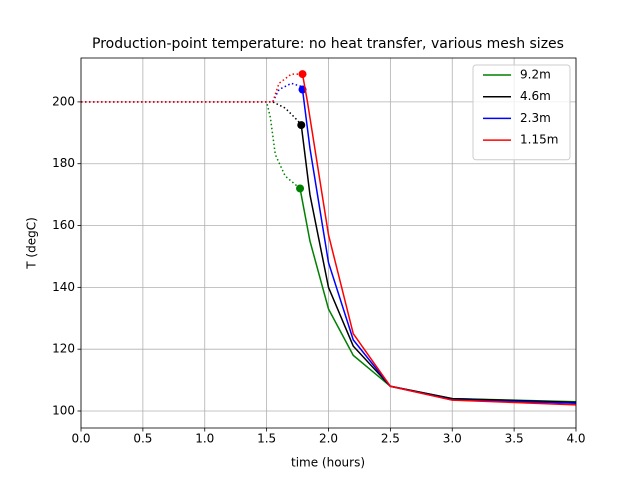 The width and height of the screenshot is (640, 480). What do you see at coordinates (63, 287) in the screenshot?
I see `y-tick-label: 140` at bounding box center [63, 287].